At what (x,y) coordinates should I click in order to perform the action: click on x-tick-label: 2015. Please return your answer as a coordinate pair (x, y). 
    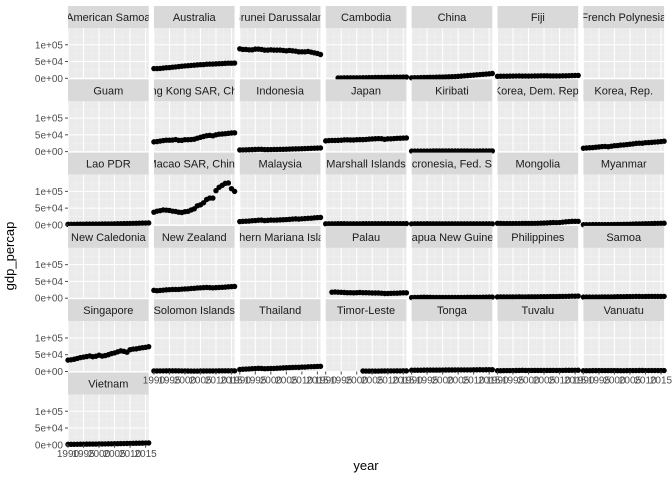
    Looking at the image, I should click on (317, 381).